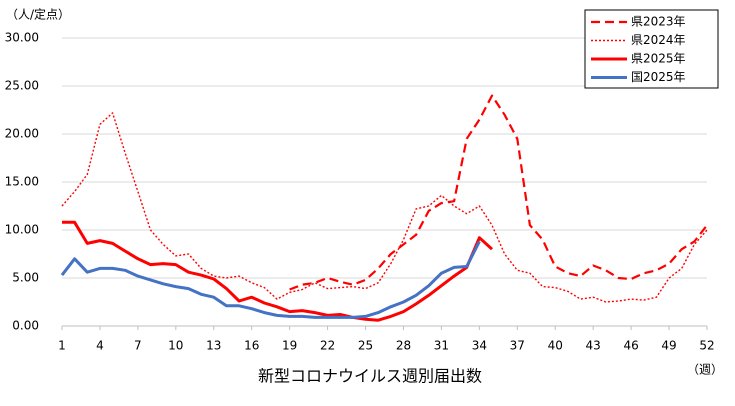 The height and width of the screenshot is (406, 735). I want to click on x-tick-label: 37, so click(517, 346).